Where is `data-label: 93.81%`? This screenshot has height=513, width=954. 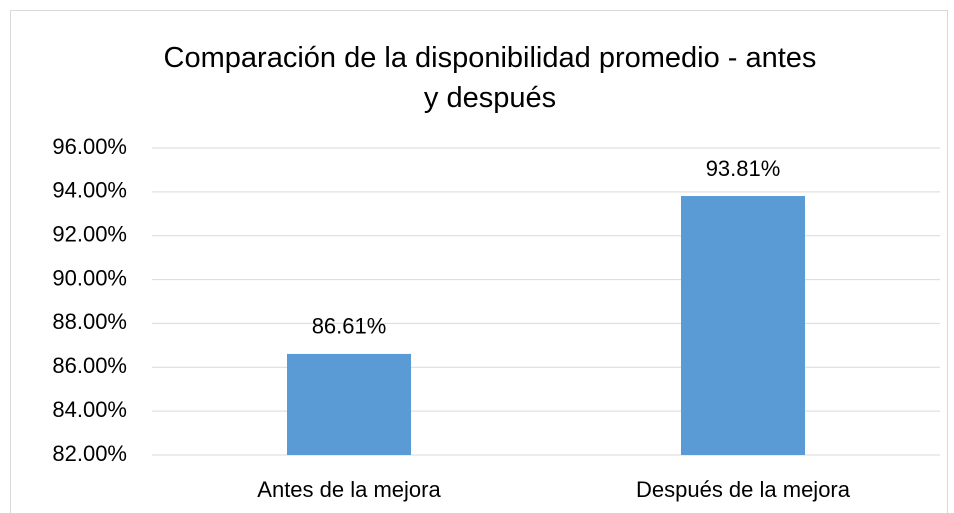
data-label: 93.81% is located at coordinates (743, 168).